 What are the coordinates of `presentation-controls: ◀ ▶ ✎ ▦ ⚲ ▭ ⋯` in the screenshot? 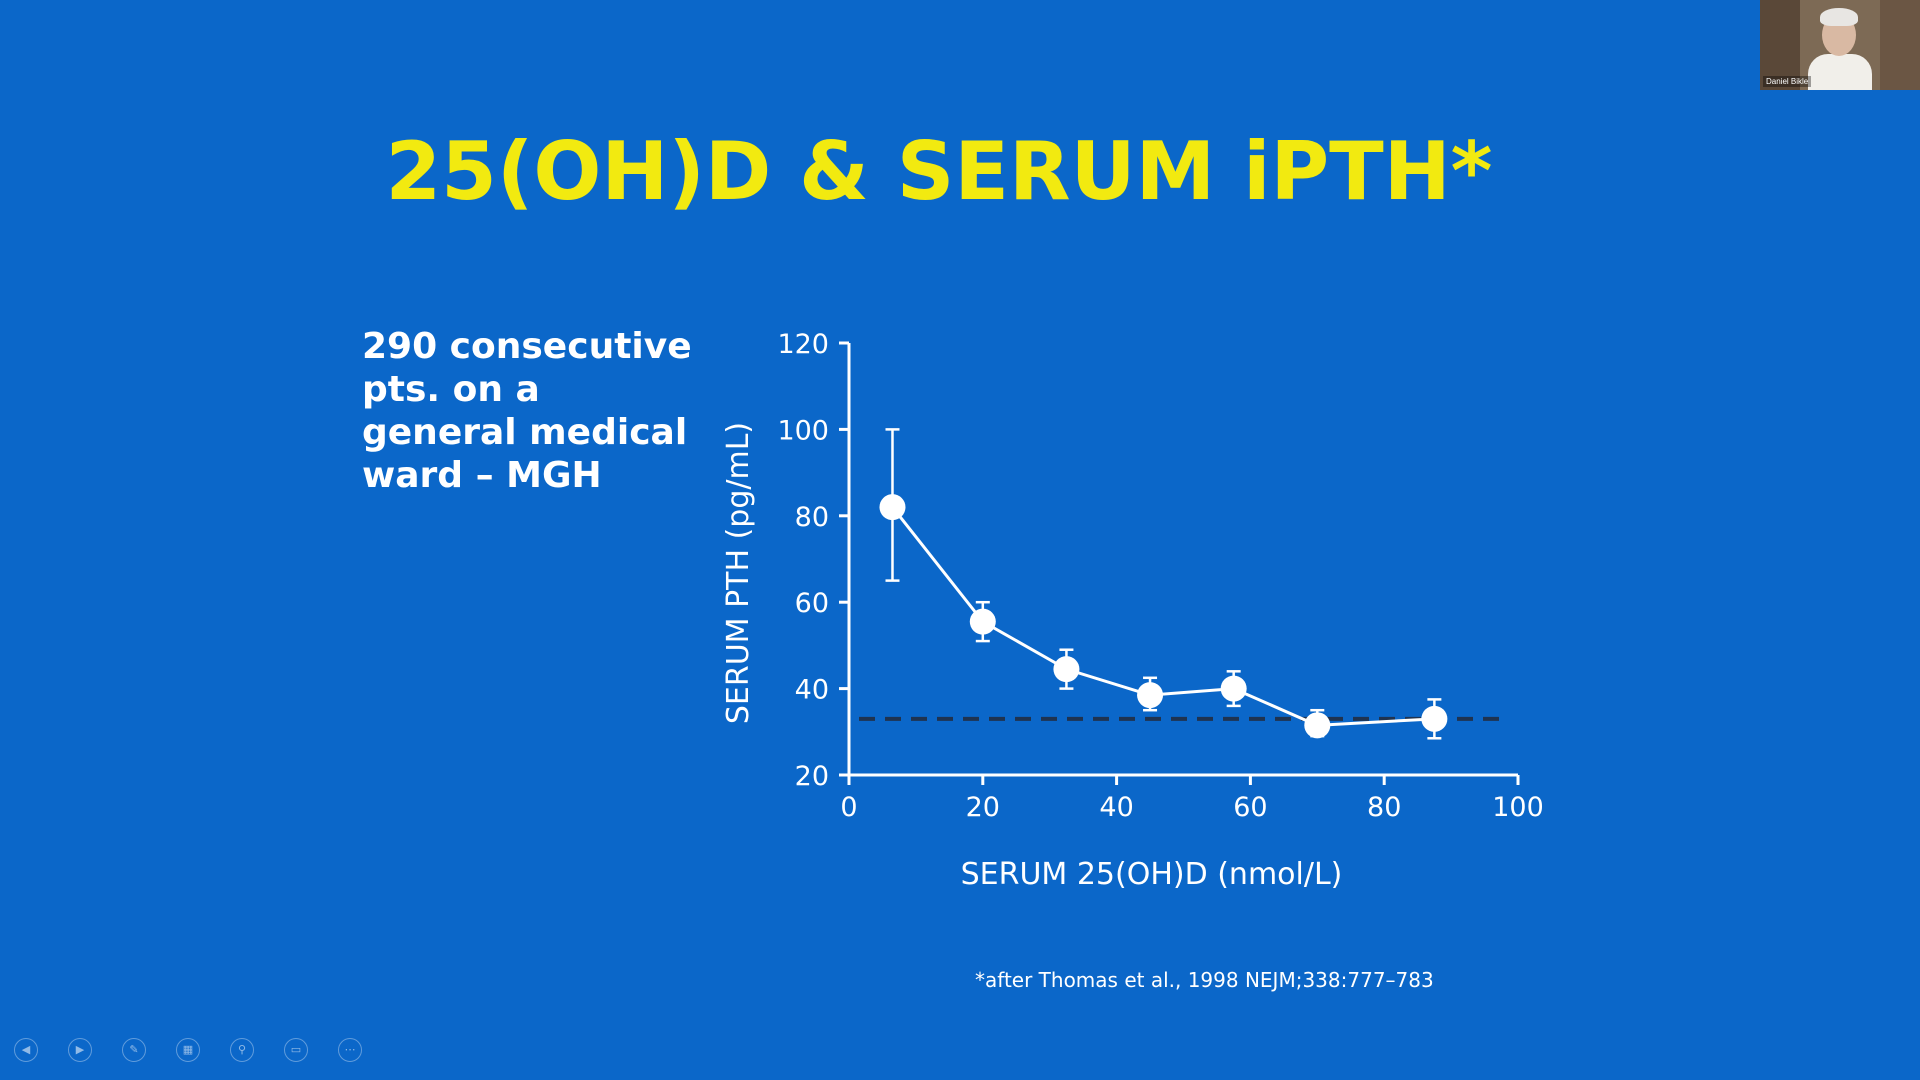 It's located at (188, 1050).